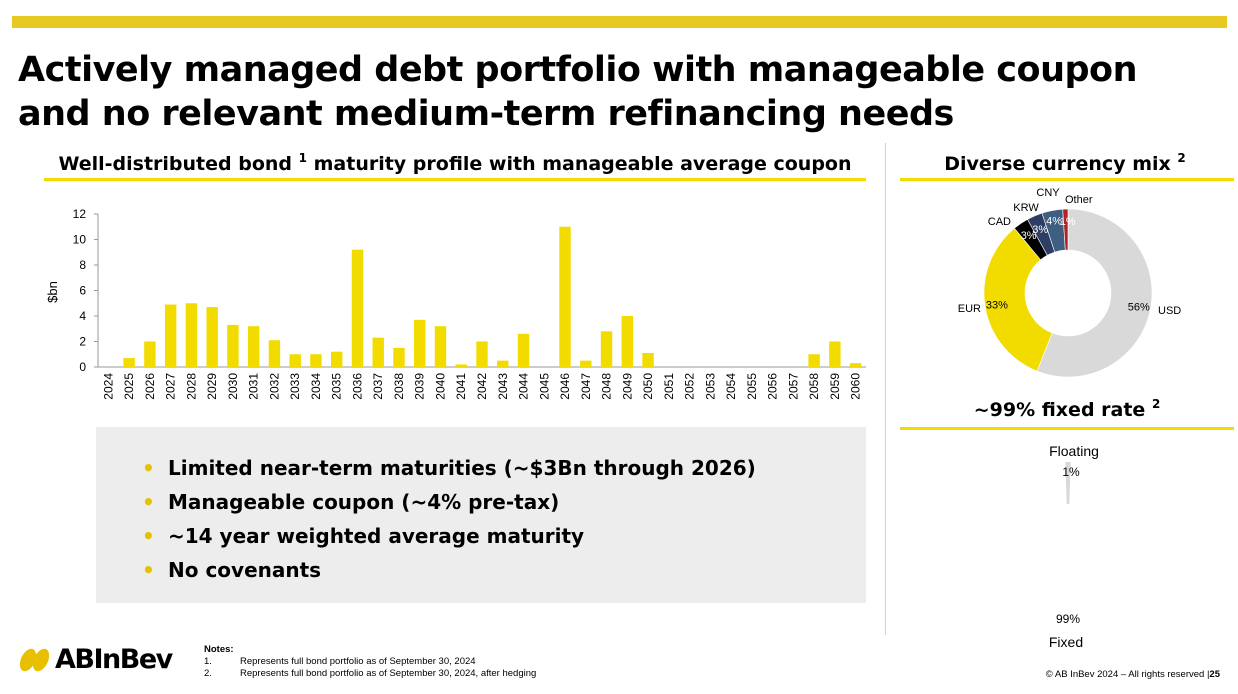 This screenshot has width=1238, height=694. Describe the element at coordinates (627, 386) in the screenshot. I see `x-tick-label: 2049` at that location.